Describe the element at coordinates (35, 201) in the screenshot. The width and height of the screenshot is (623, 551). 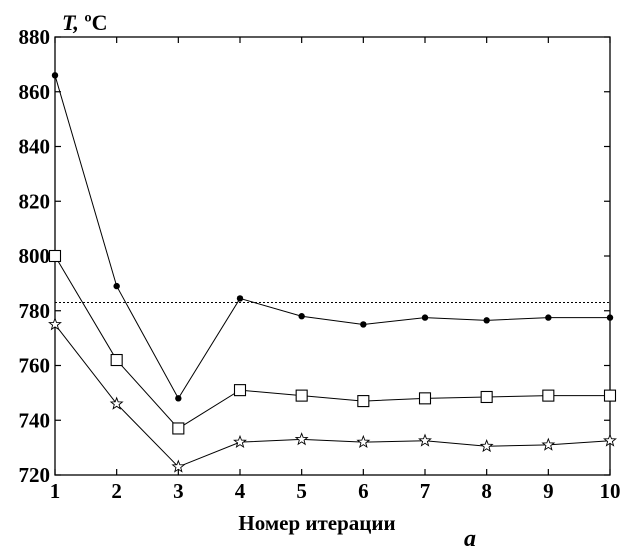
I see `y-tick-label: 820` at that location.